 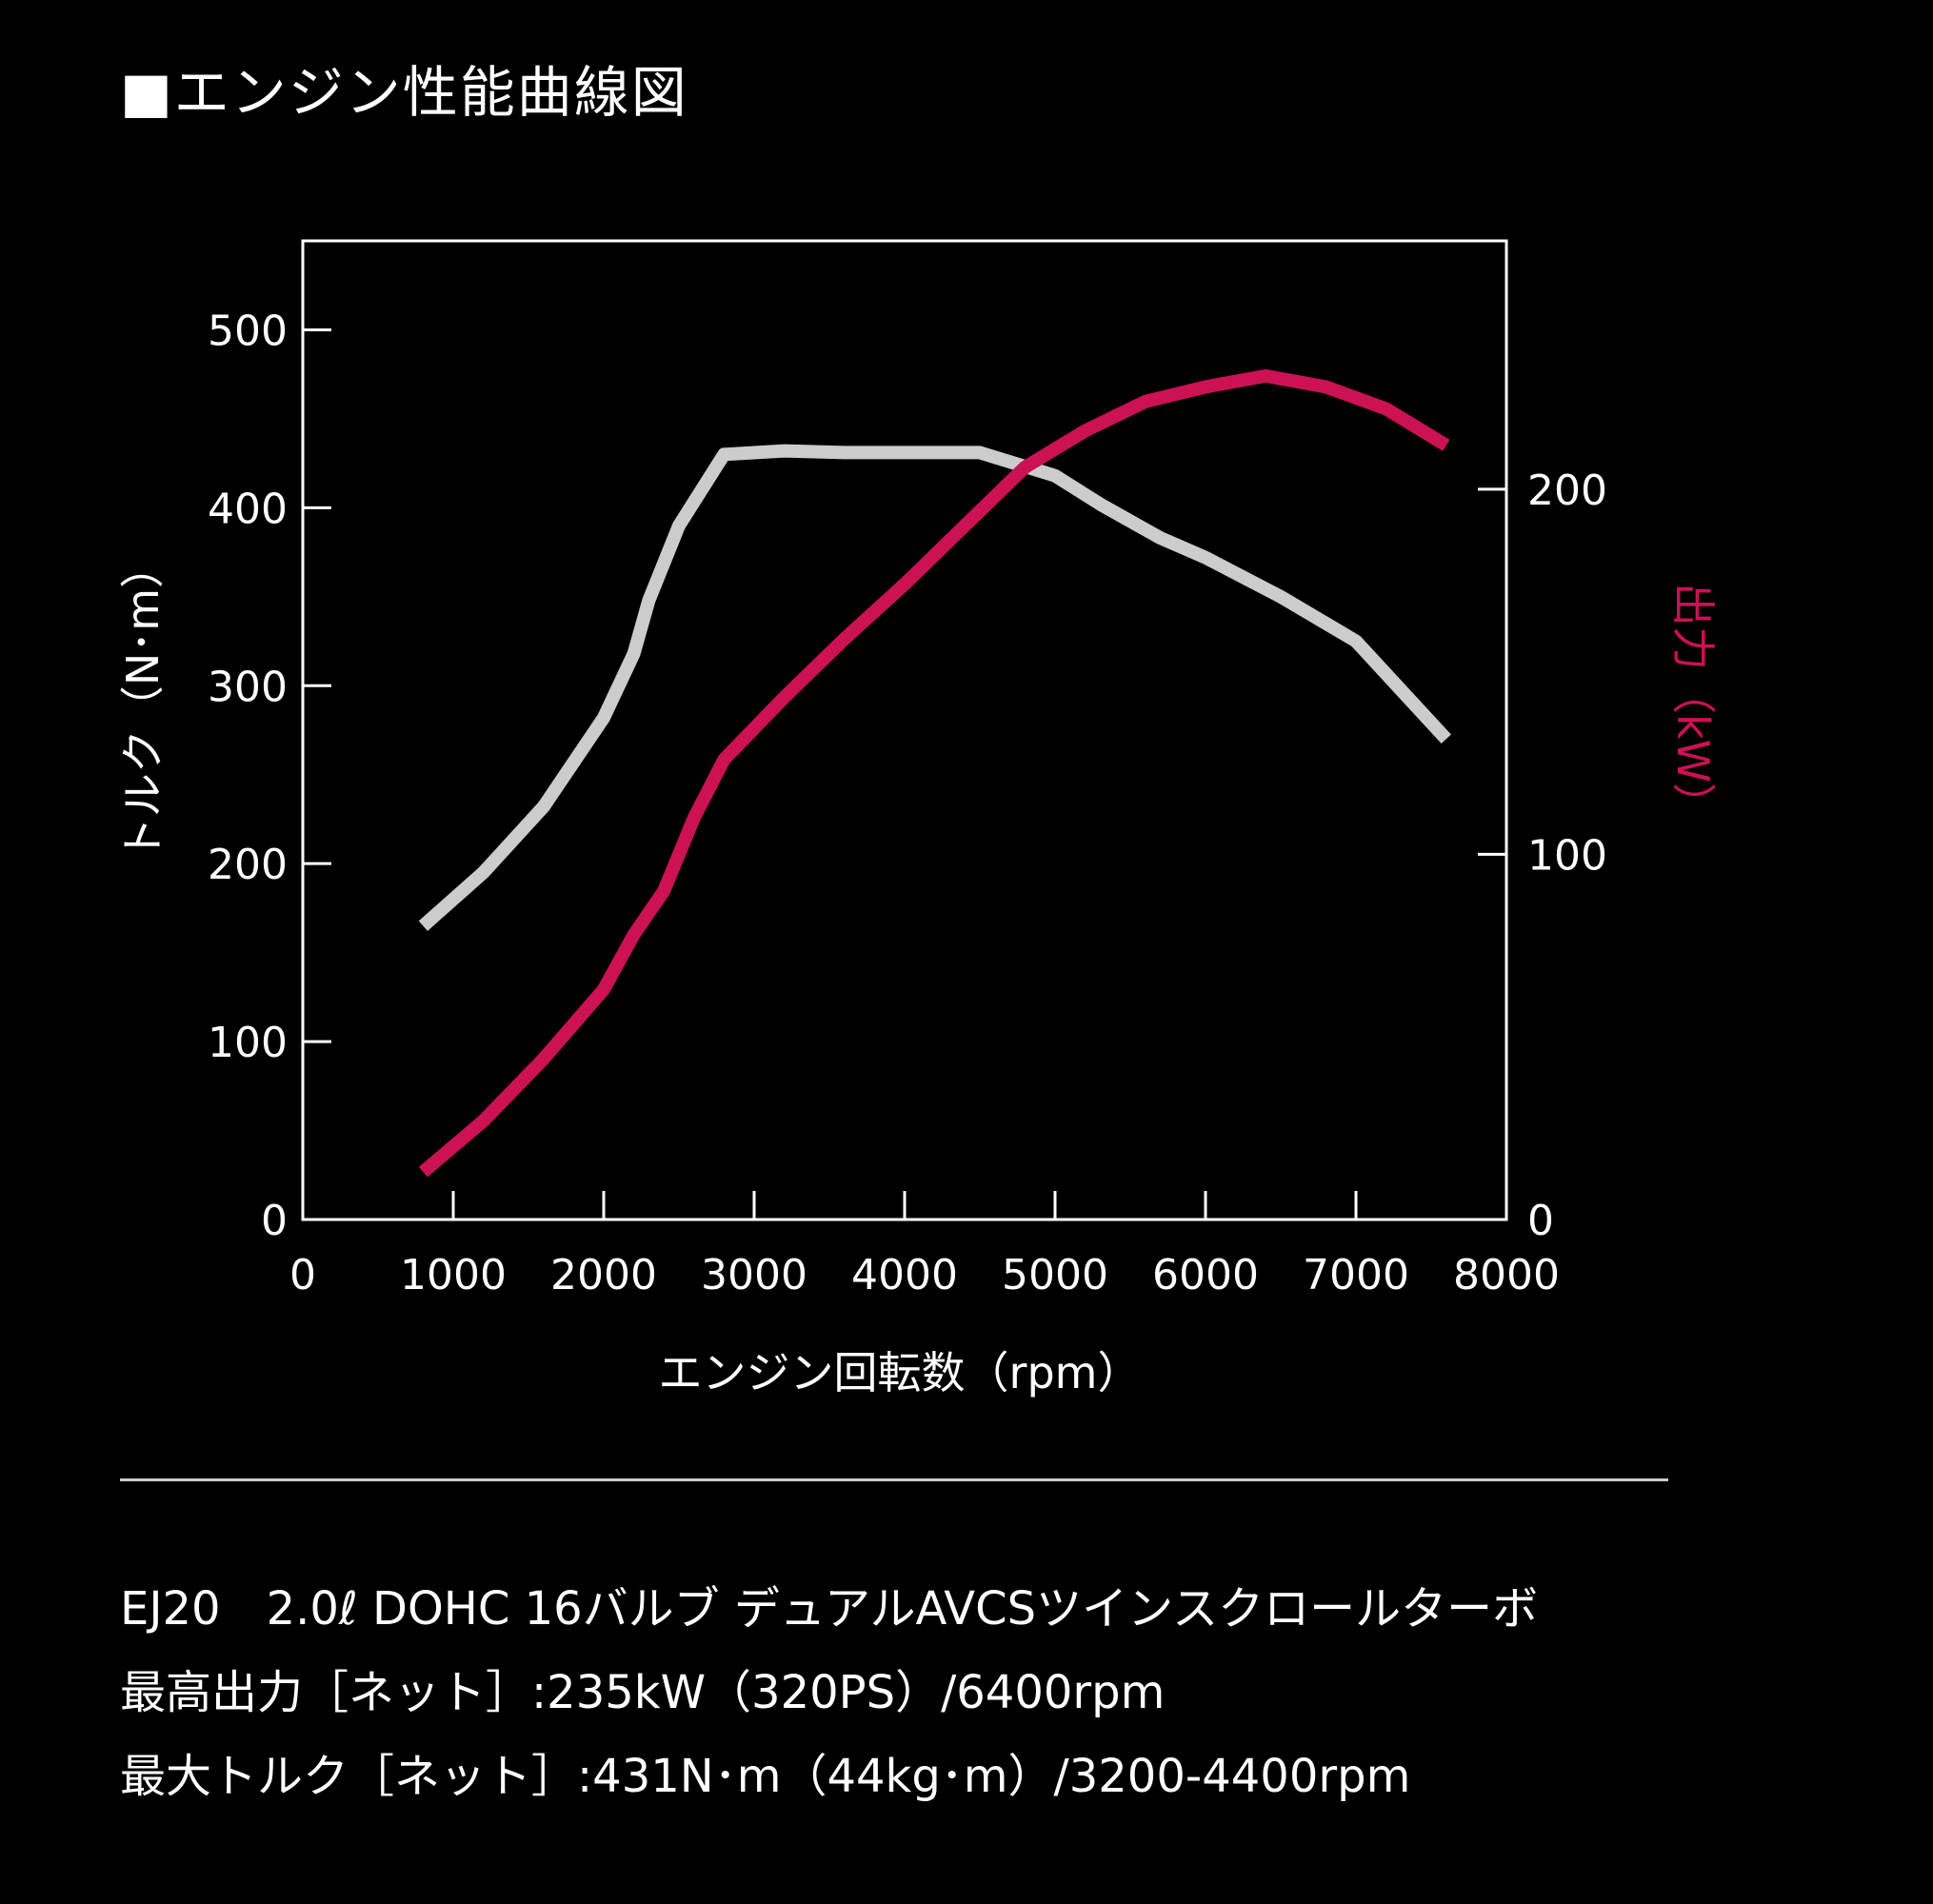 I want to click on x-tick-label: 6000, so click(x=1205, y=1275).